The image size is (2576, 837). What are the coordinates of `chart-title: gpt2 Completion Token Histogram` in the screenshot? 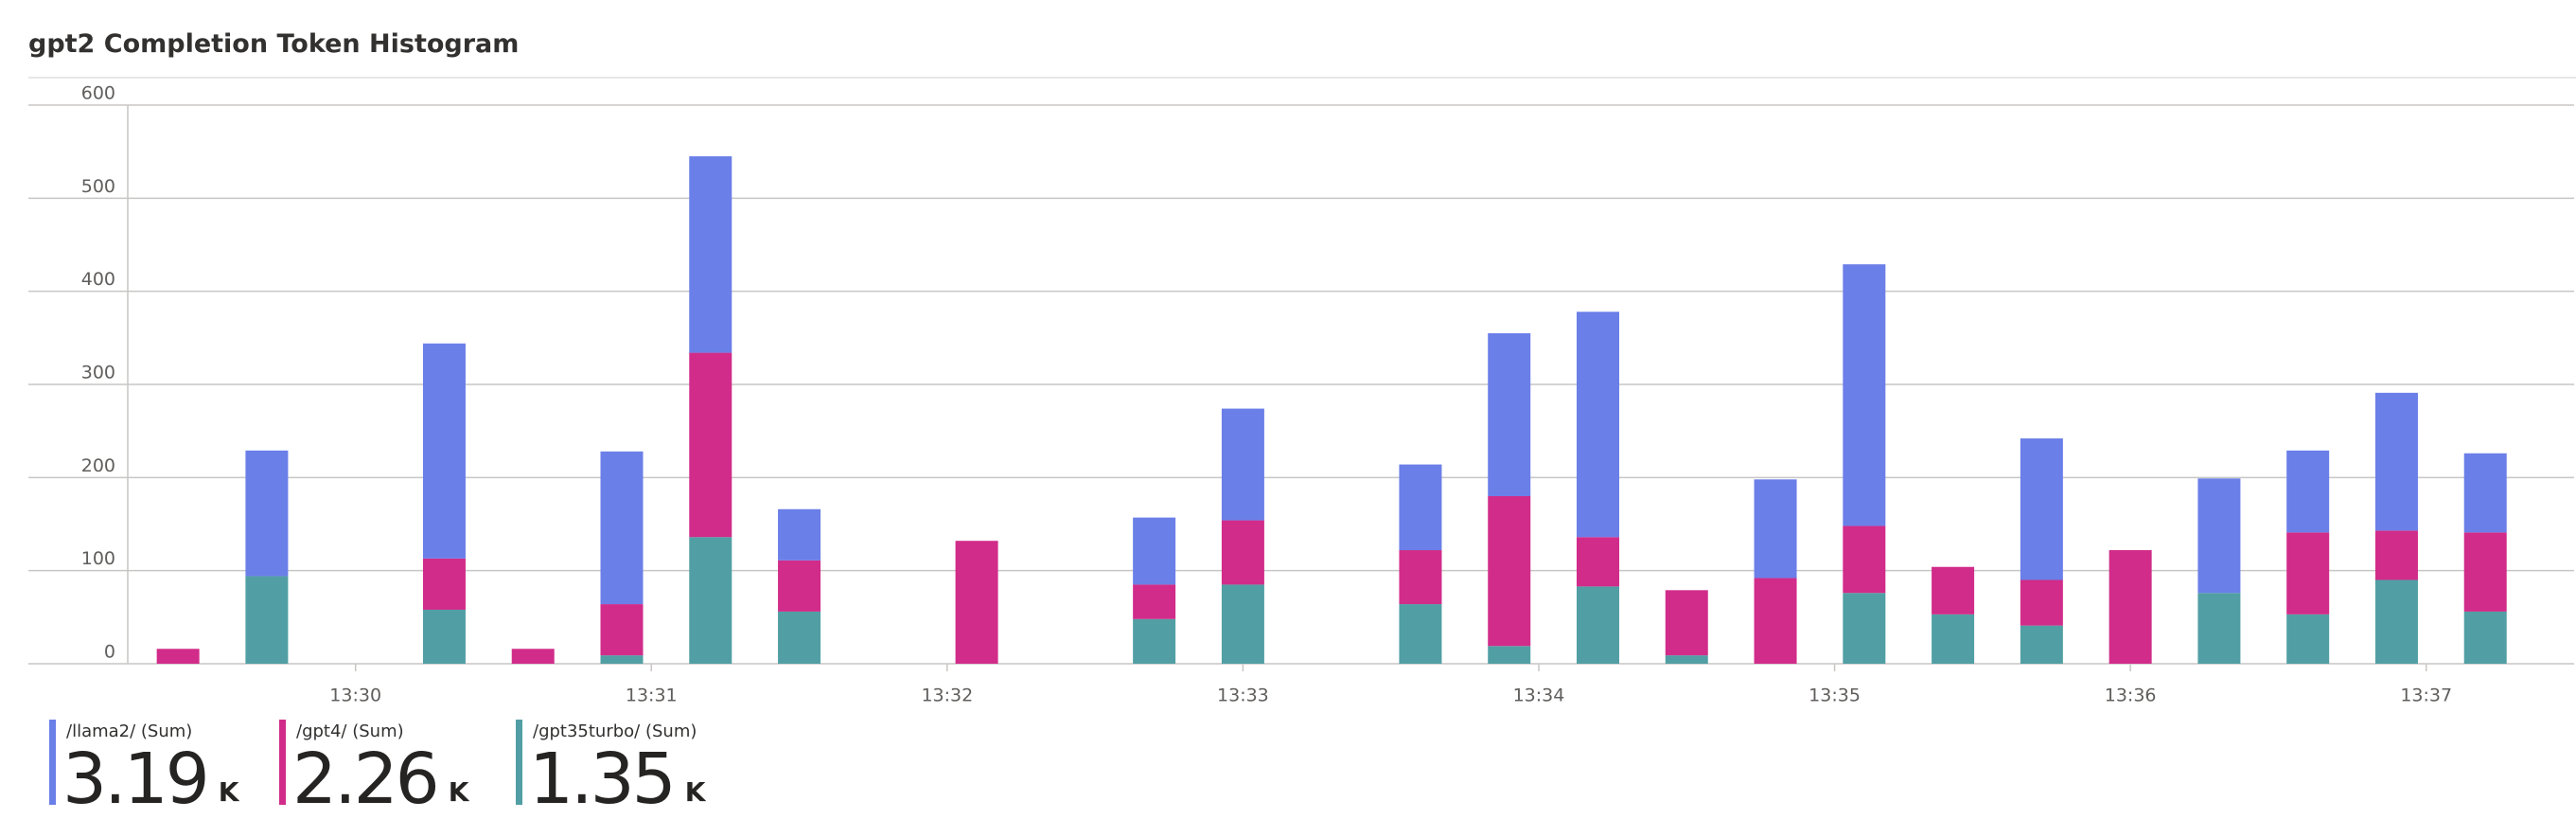 It's located at (273, 44).